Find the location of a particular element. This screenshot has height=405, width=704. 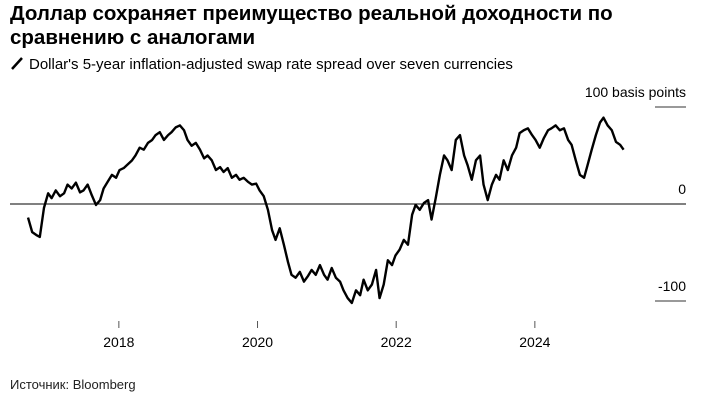

x-tick-label: 2024 is located at coordinates (534, 342).